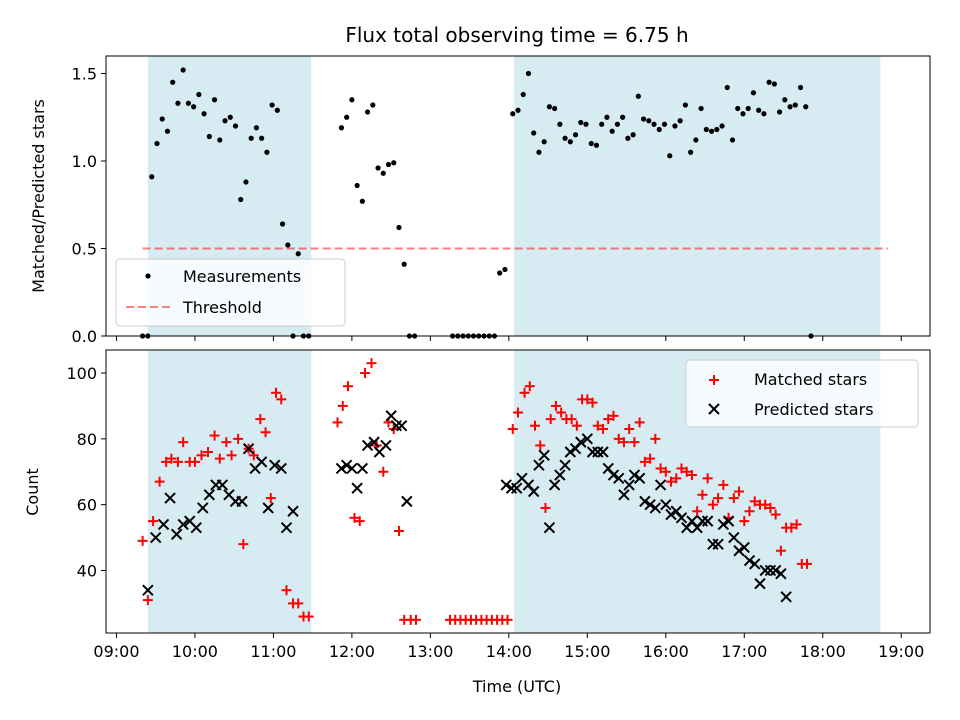 The height and width of the screenshot is (720, 960). I want to click on bottom-y-tick-label: 100, so click(81, 373).